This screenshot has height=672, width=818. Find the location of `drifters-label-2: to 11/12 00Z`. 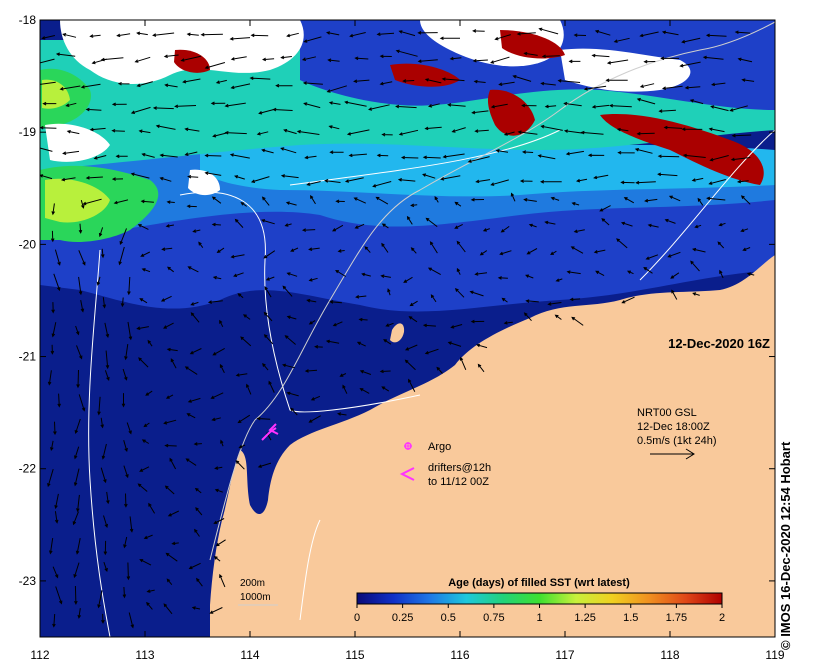

drifters-label-2: to 11/12 00Z is located at coordinates (458, 482).